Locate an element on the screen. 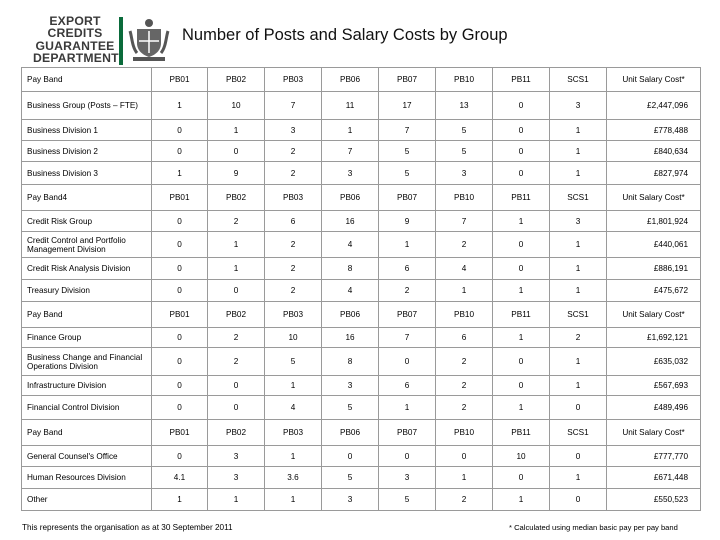  salary-cost-cell: £2,447,096 is located at coordinates (653, 105).